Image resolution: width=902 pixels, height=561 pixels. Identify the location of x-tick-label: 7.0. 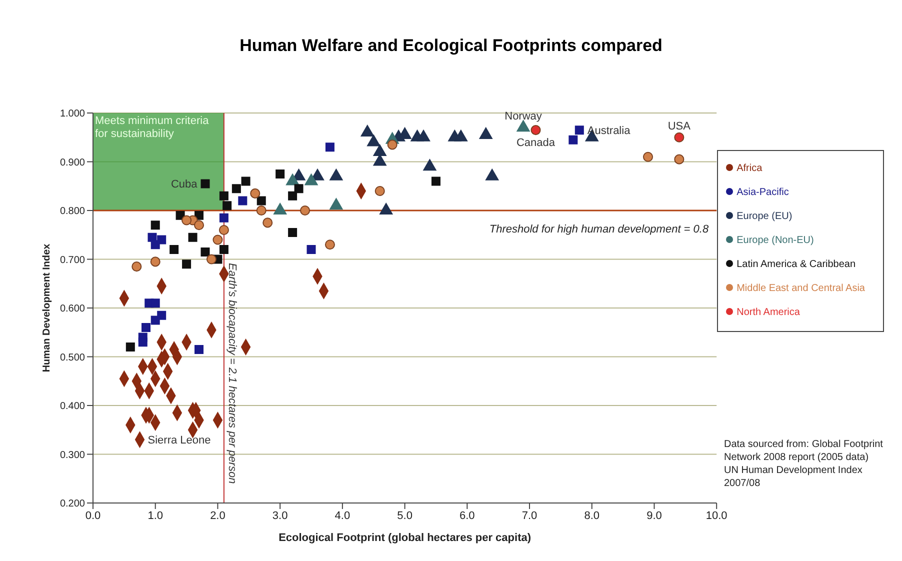
(530, 516).